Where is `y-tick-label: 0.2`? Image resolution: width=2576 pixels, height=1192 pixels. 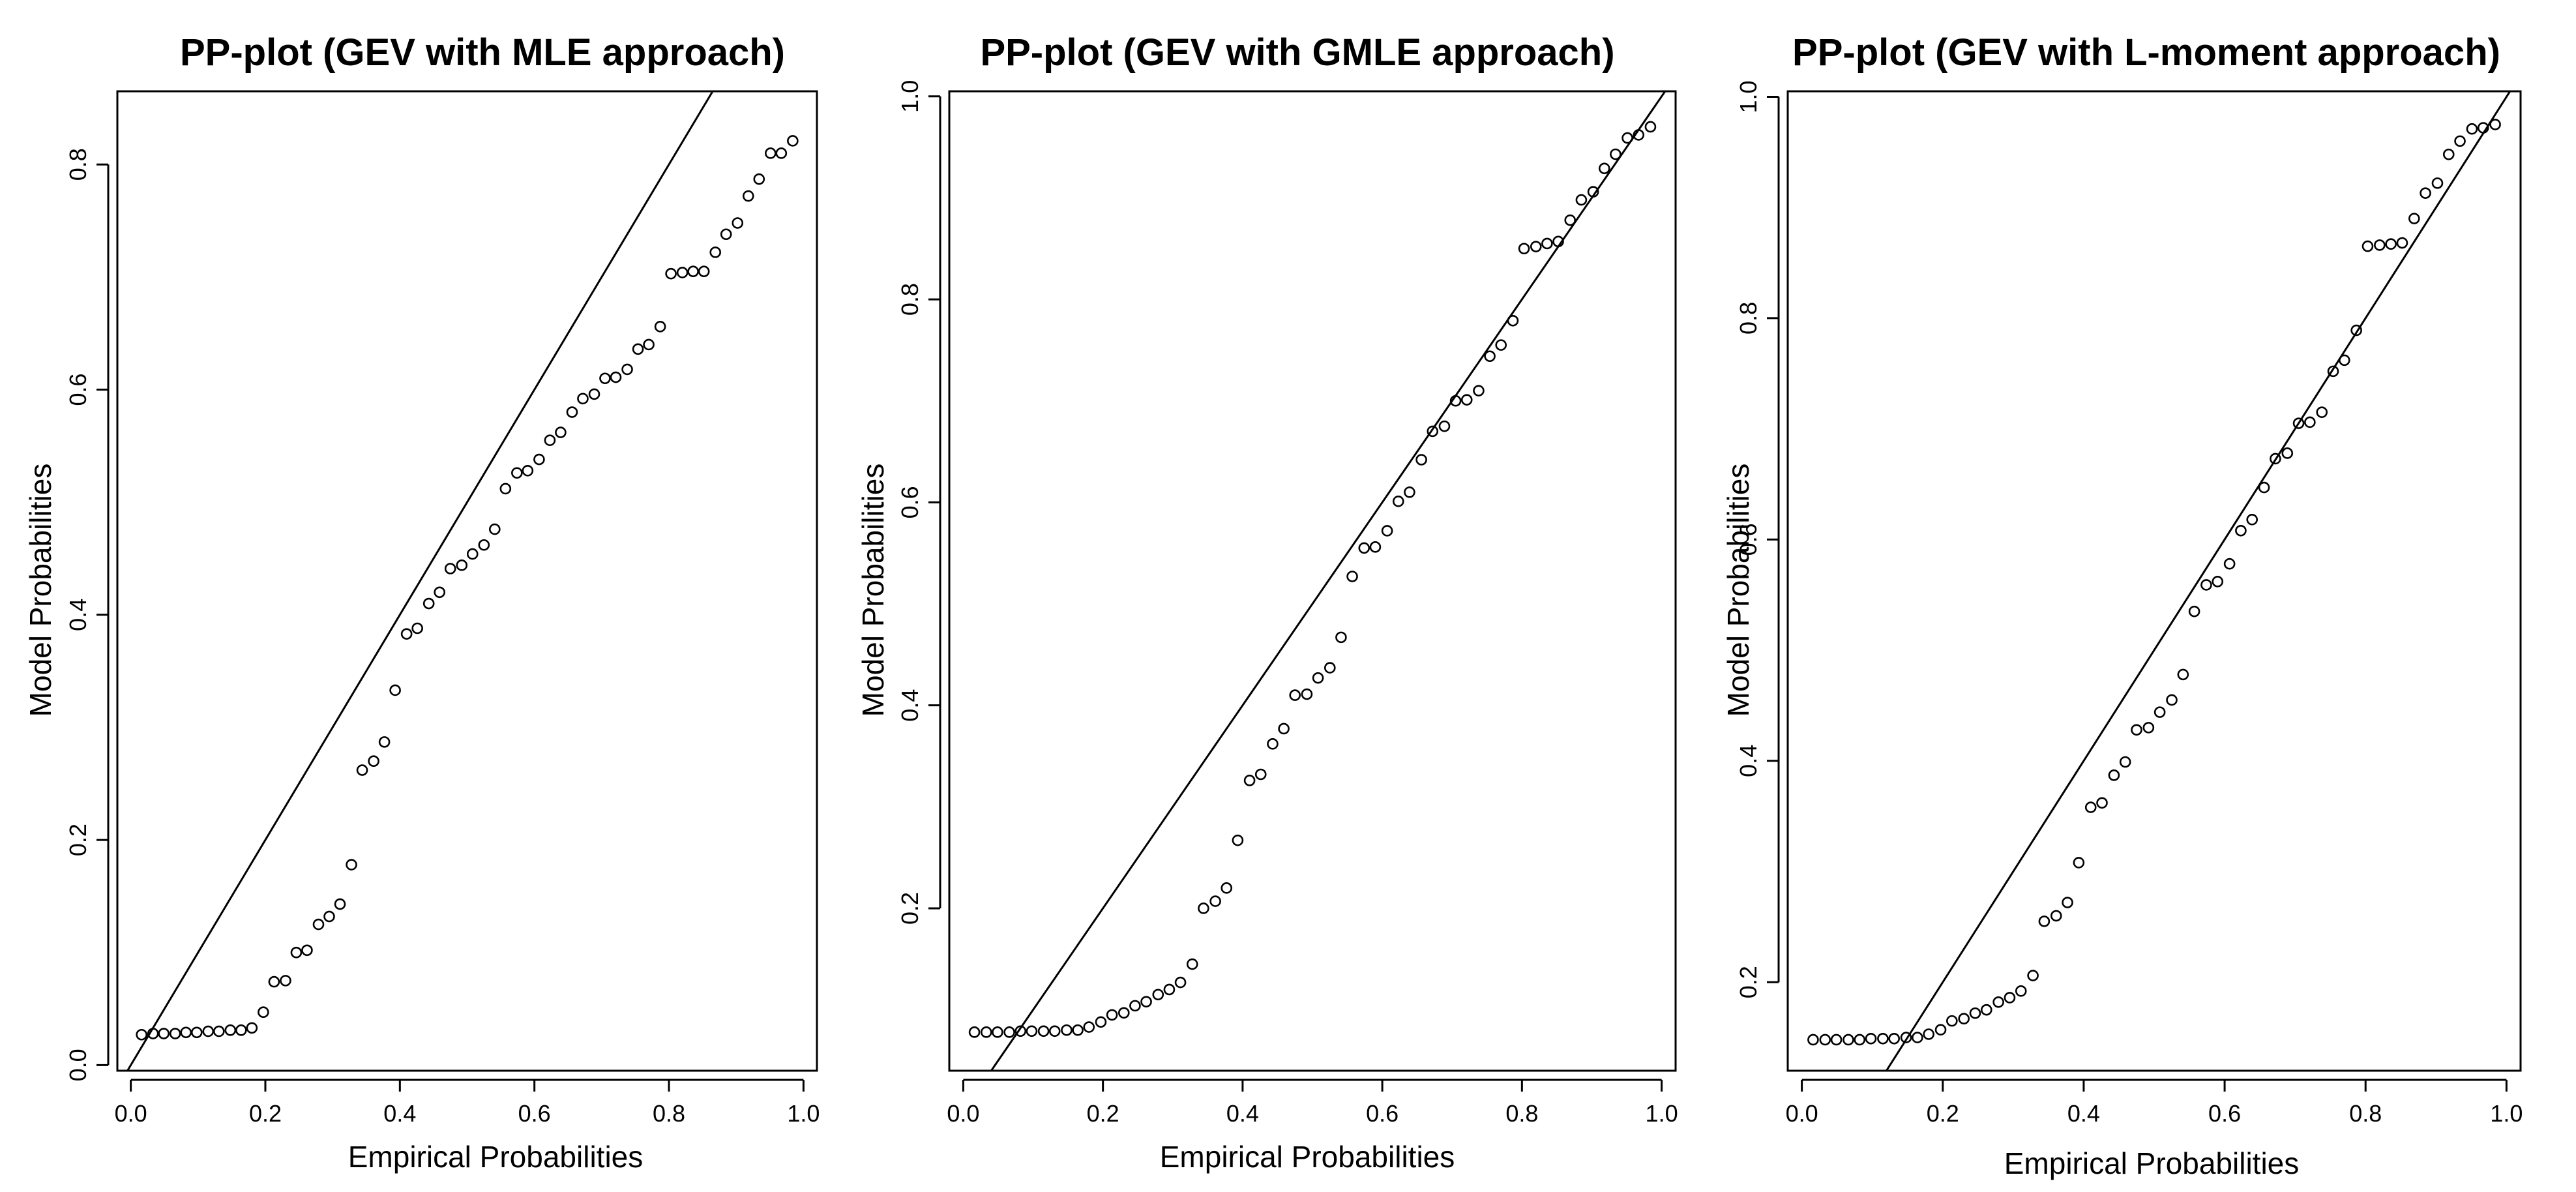
y-tick-label: 0.2 is located at coordinates (909, 909).